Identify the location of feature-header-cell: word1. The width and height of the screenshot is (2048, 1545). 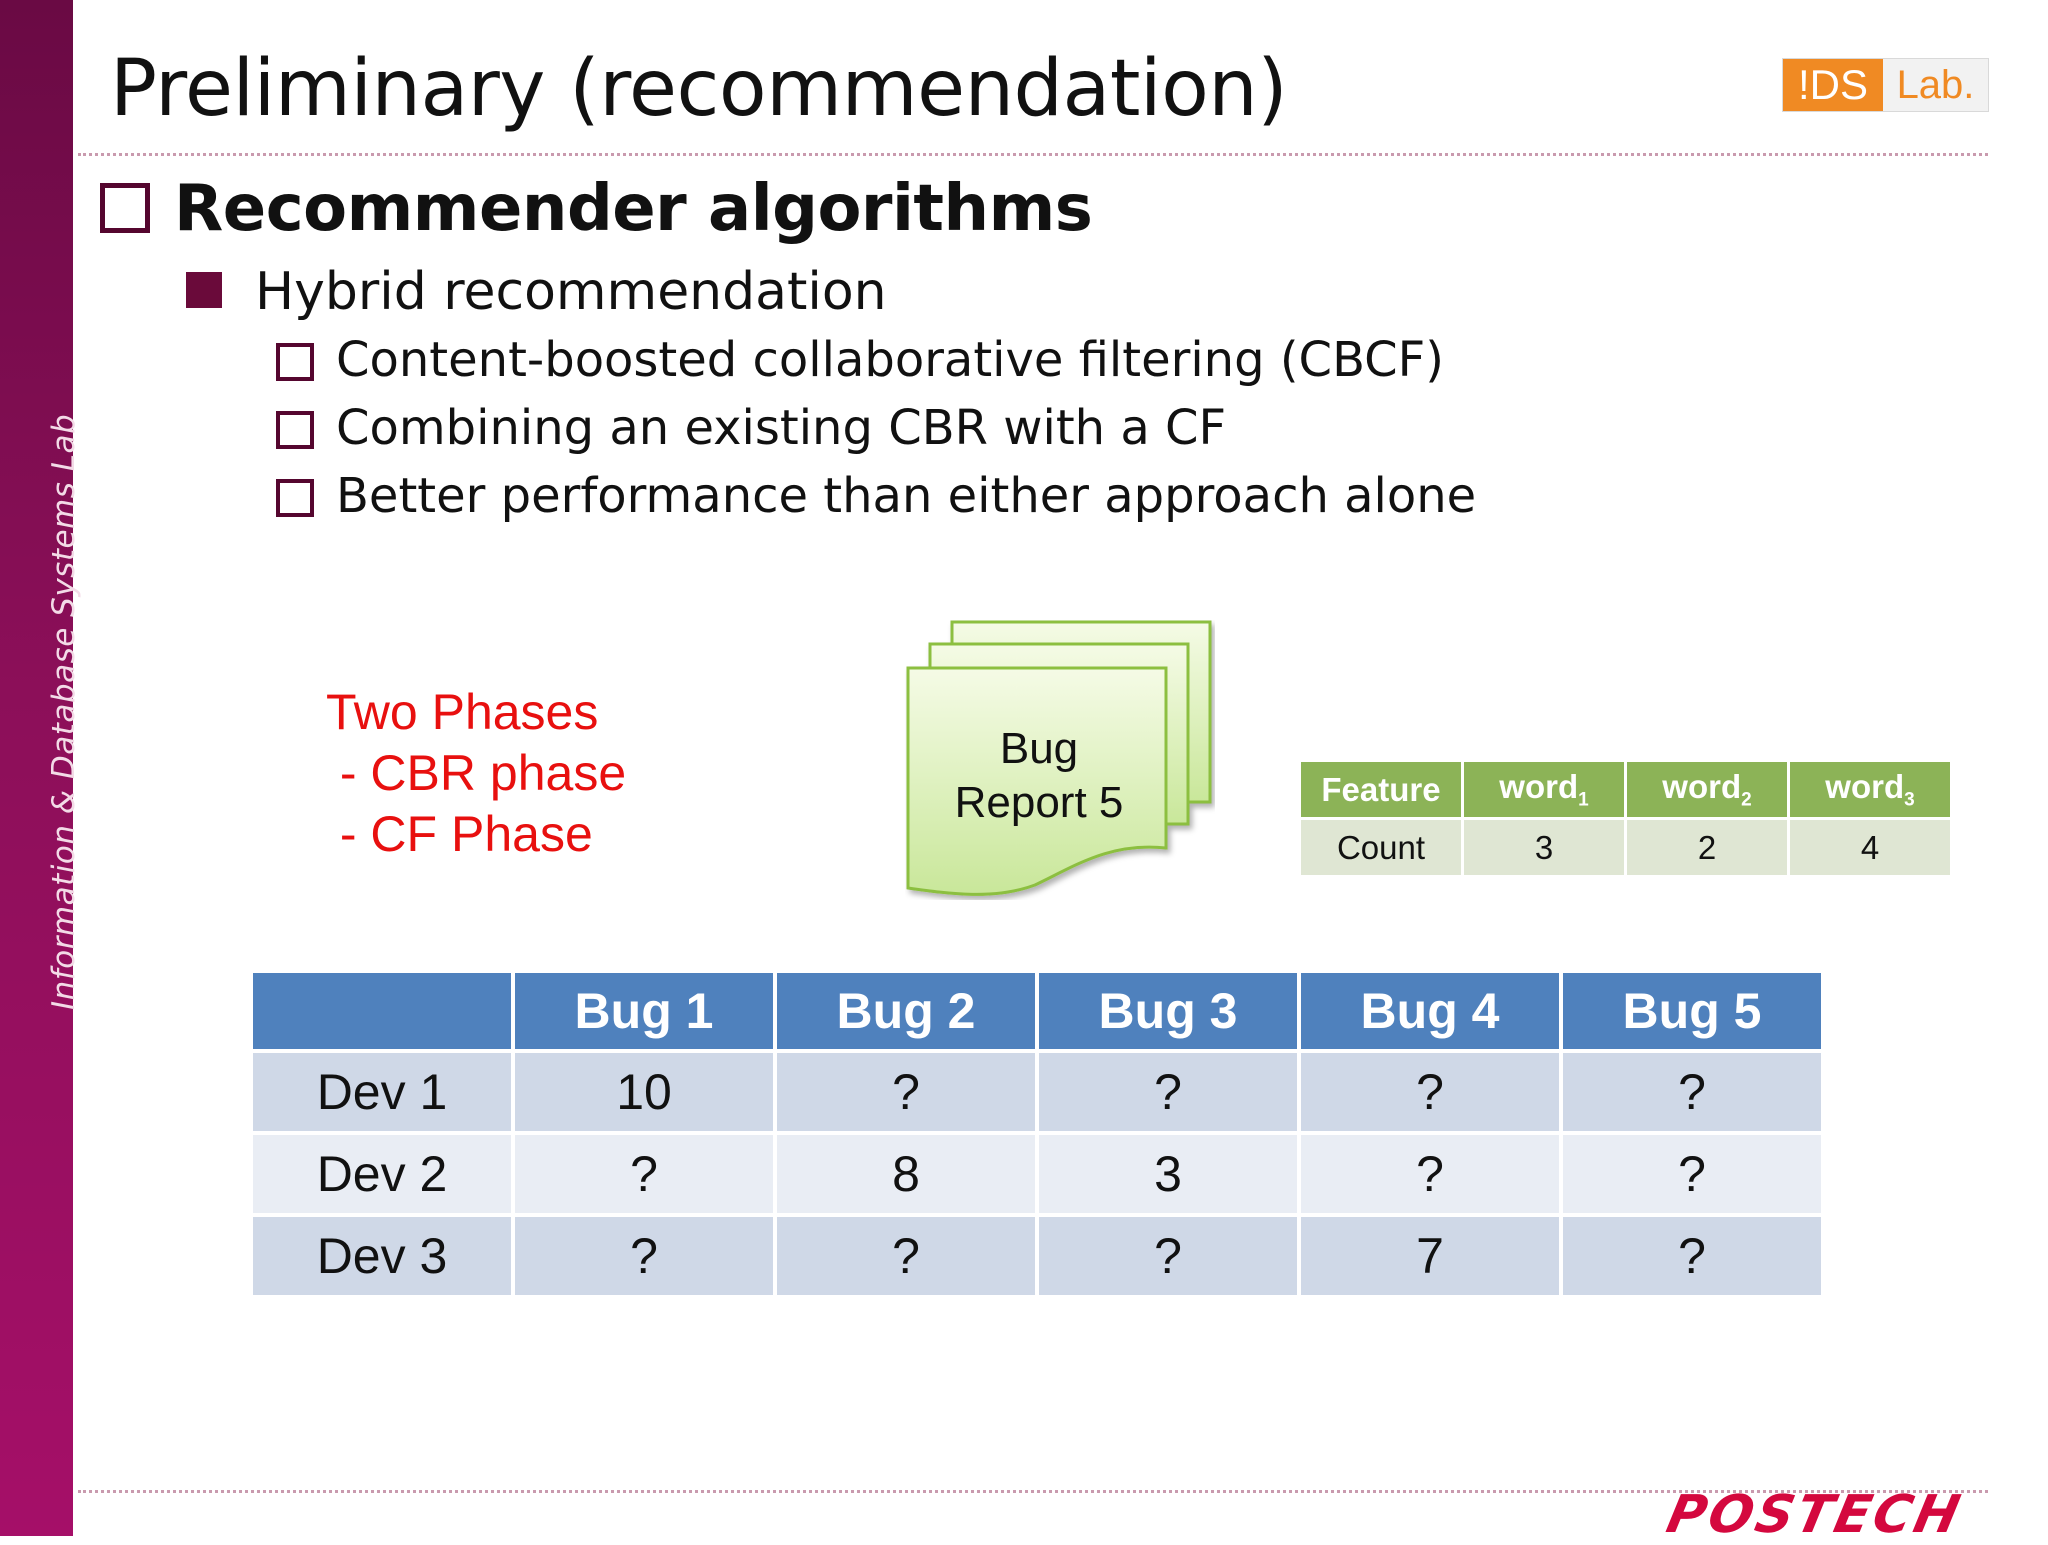
(1544, 789).